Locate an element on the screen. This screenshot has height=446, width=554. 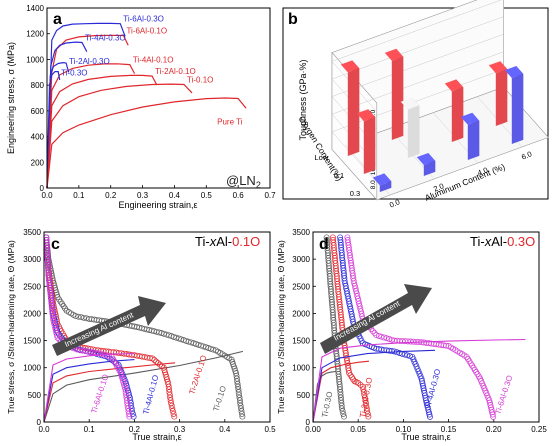
panel-d-arrow-shape is located at coordinates (376, 319).